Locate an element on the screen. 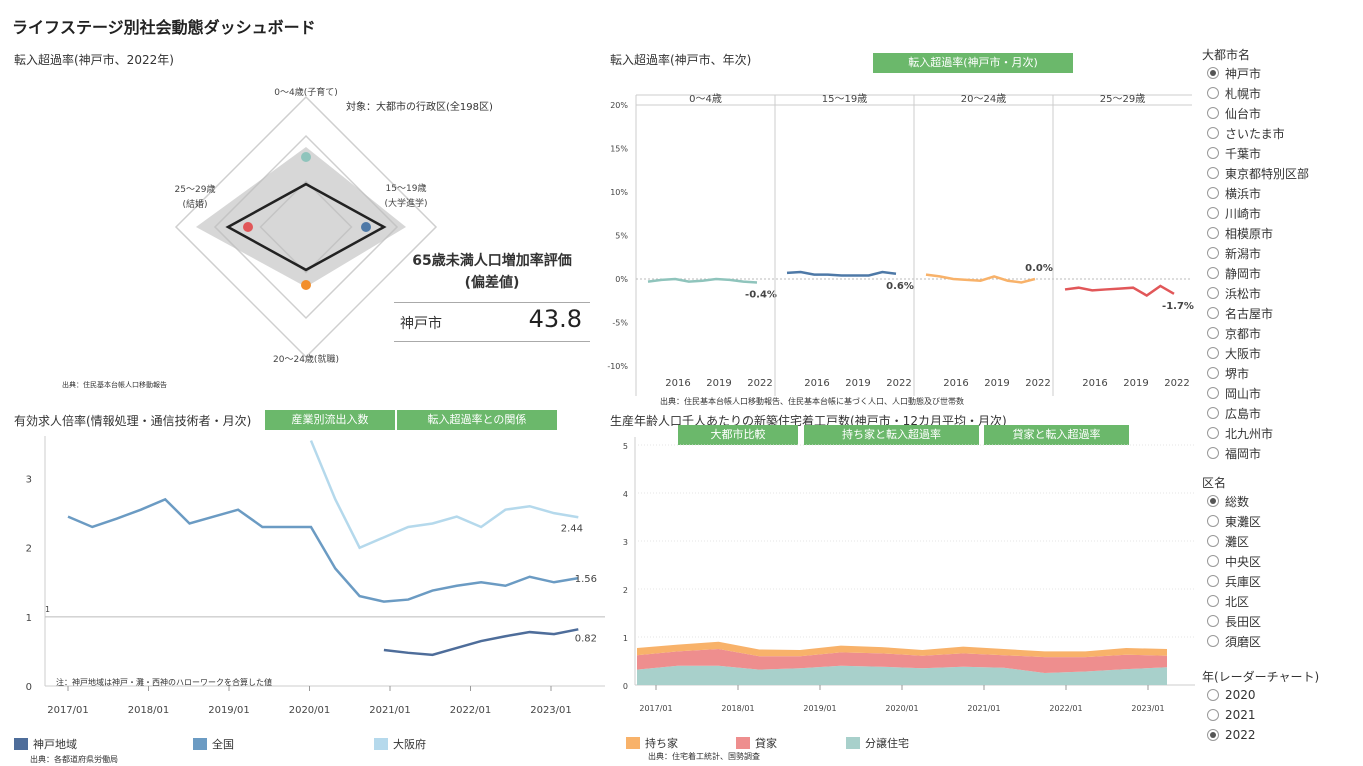  ward-option: 中央区 is located at coordinates (1234, 561).